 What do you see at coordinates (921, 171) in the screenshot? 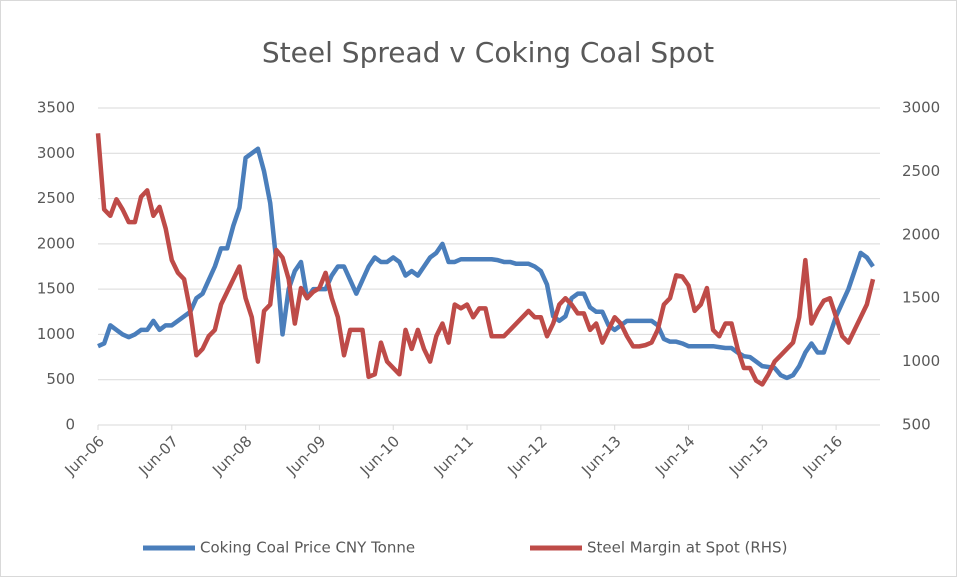
I see `y2-tick-label: 2500` at bounding box center [921, 171].